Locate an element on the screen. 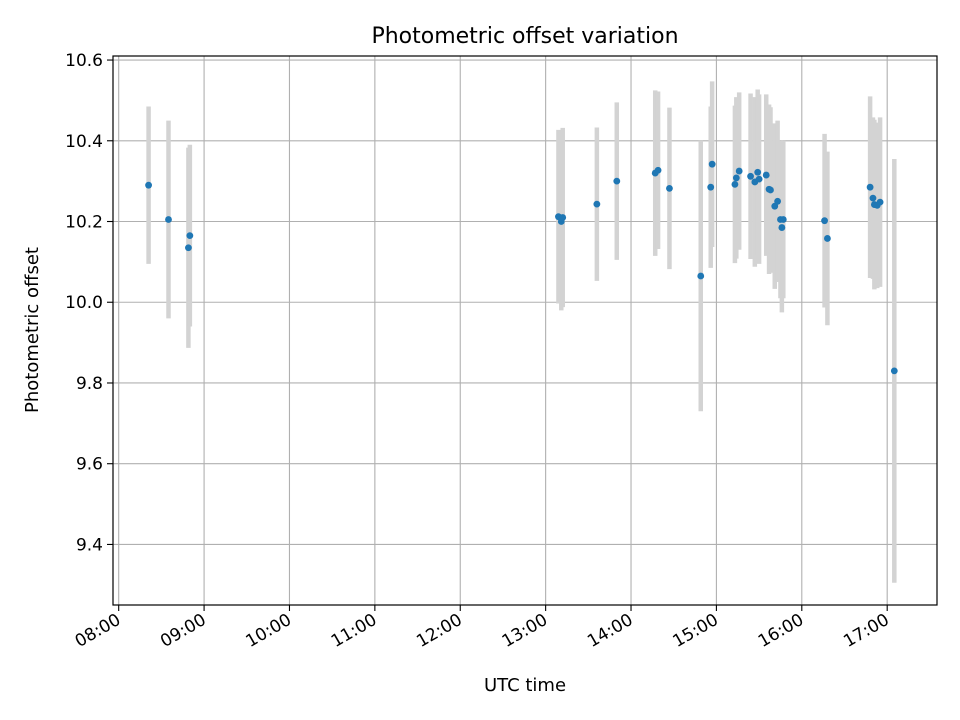 This screenshot has height=720, width=960. y-axis-label: Photometric offset is located at coordinates (32, 330).